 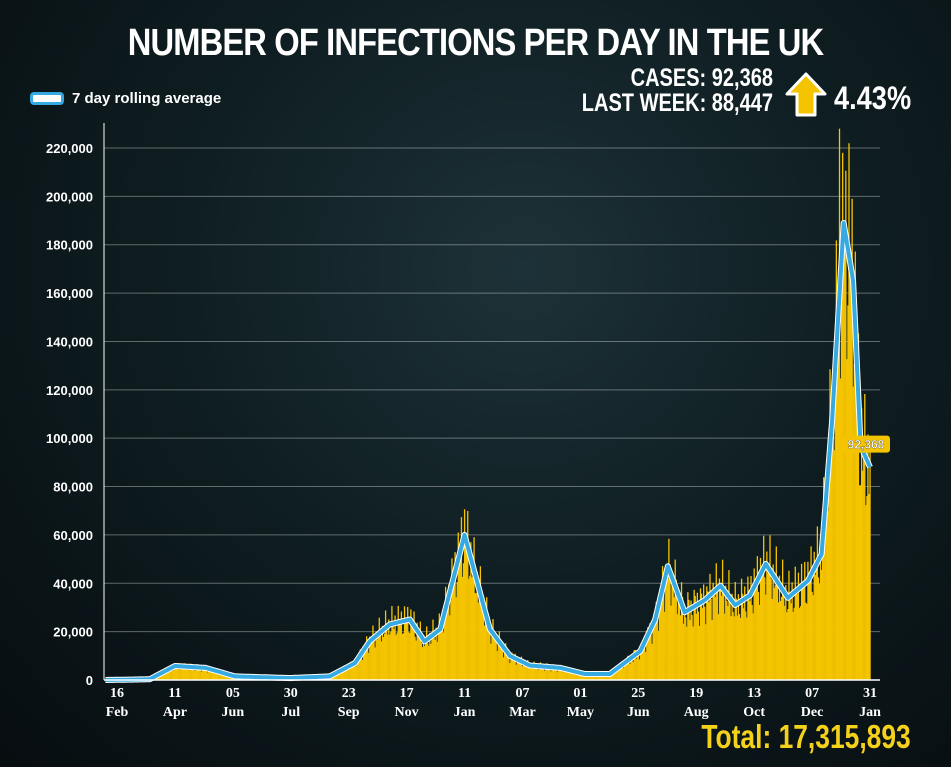 What do you see at coordinates (89, 680) in the screenshot?
I see `y-tick-label: 0` at bounding box center [89, 680].